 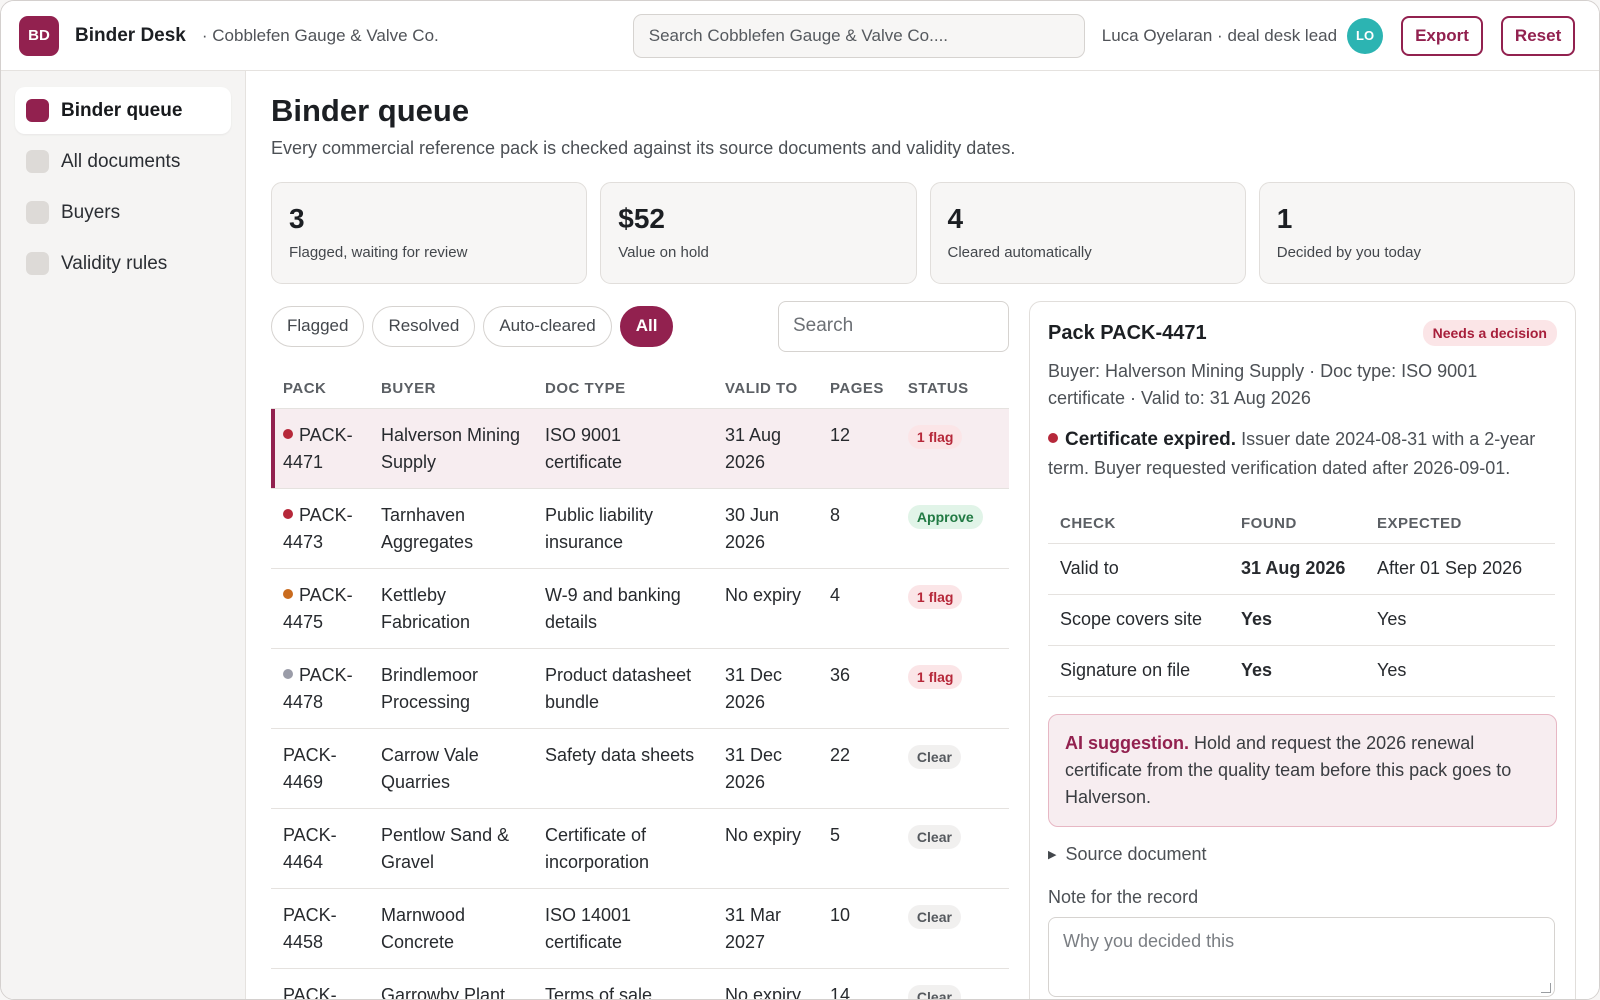 I want to click on pack-id: PACK- 4469, so click(x=310, y=768).